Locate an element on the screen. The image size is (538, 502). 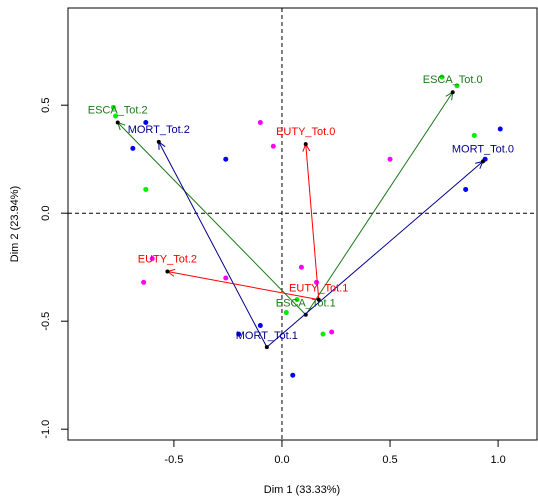
x-tick-label: -0.5 is located at coordinates (173, 460).